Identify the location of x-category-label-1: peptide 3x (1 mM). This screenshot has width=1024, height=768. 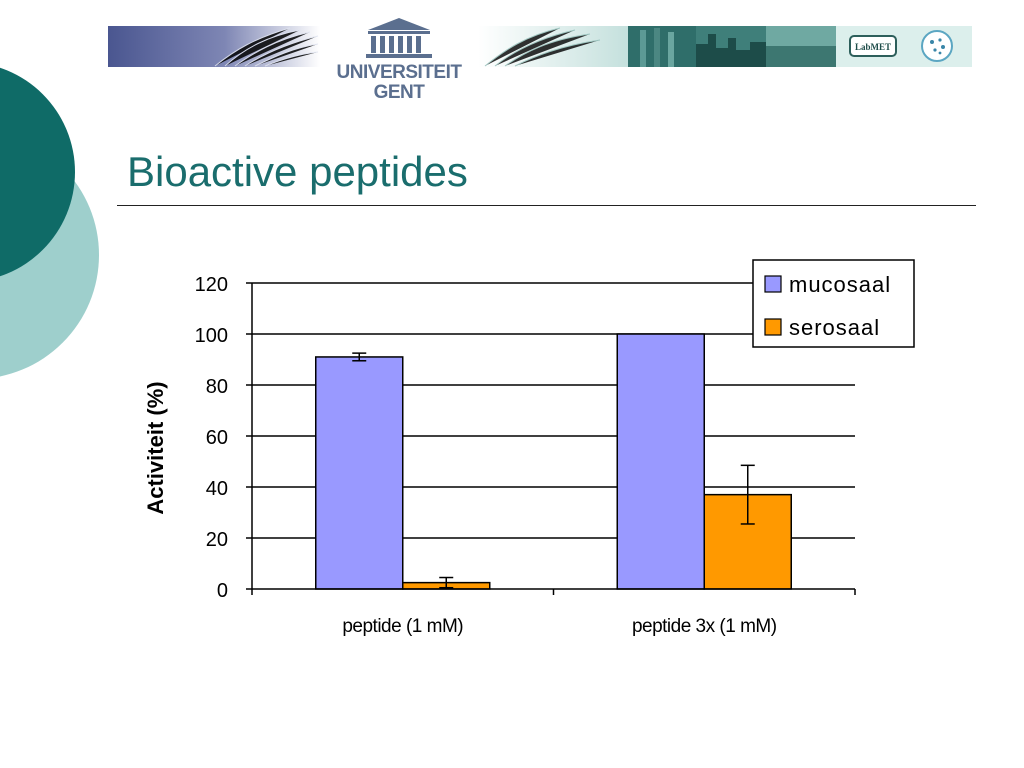
(704, 626).